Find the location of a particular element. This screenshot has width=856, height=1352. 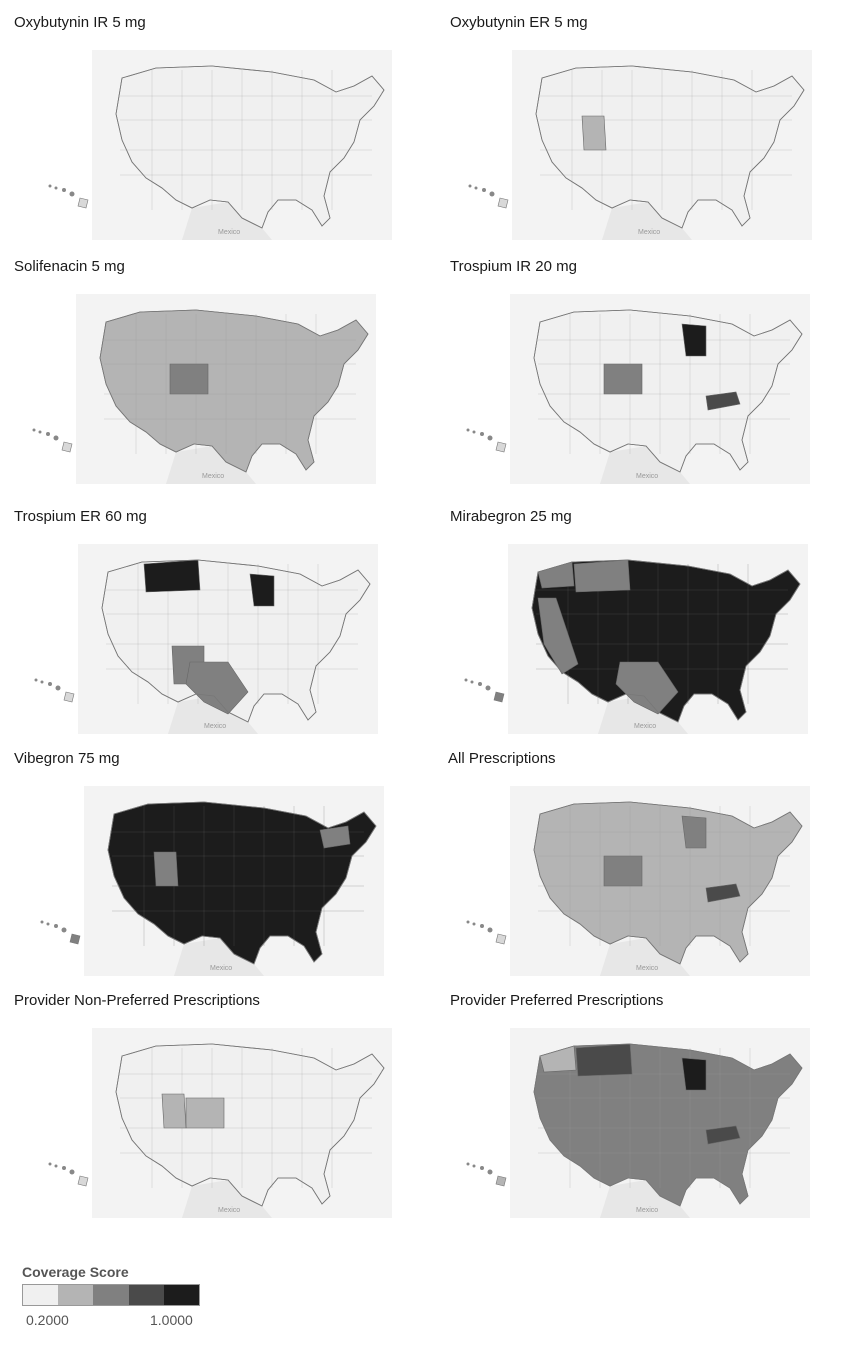

legend-min-label: 0.2000 is located at coordinates (47, 1320).